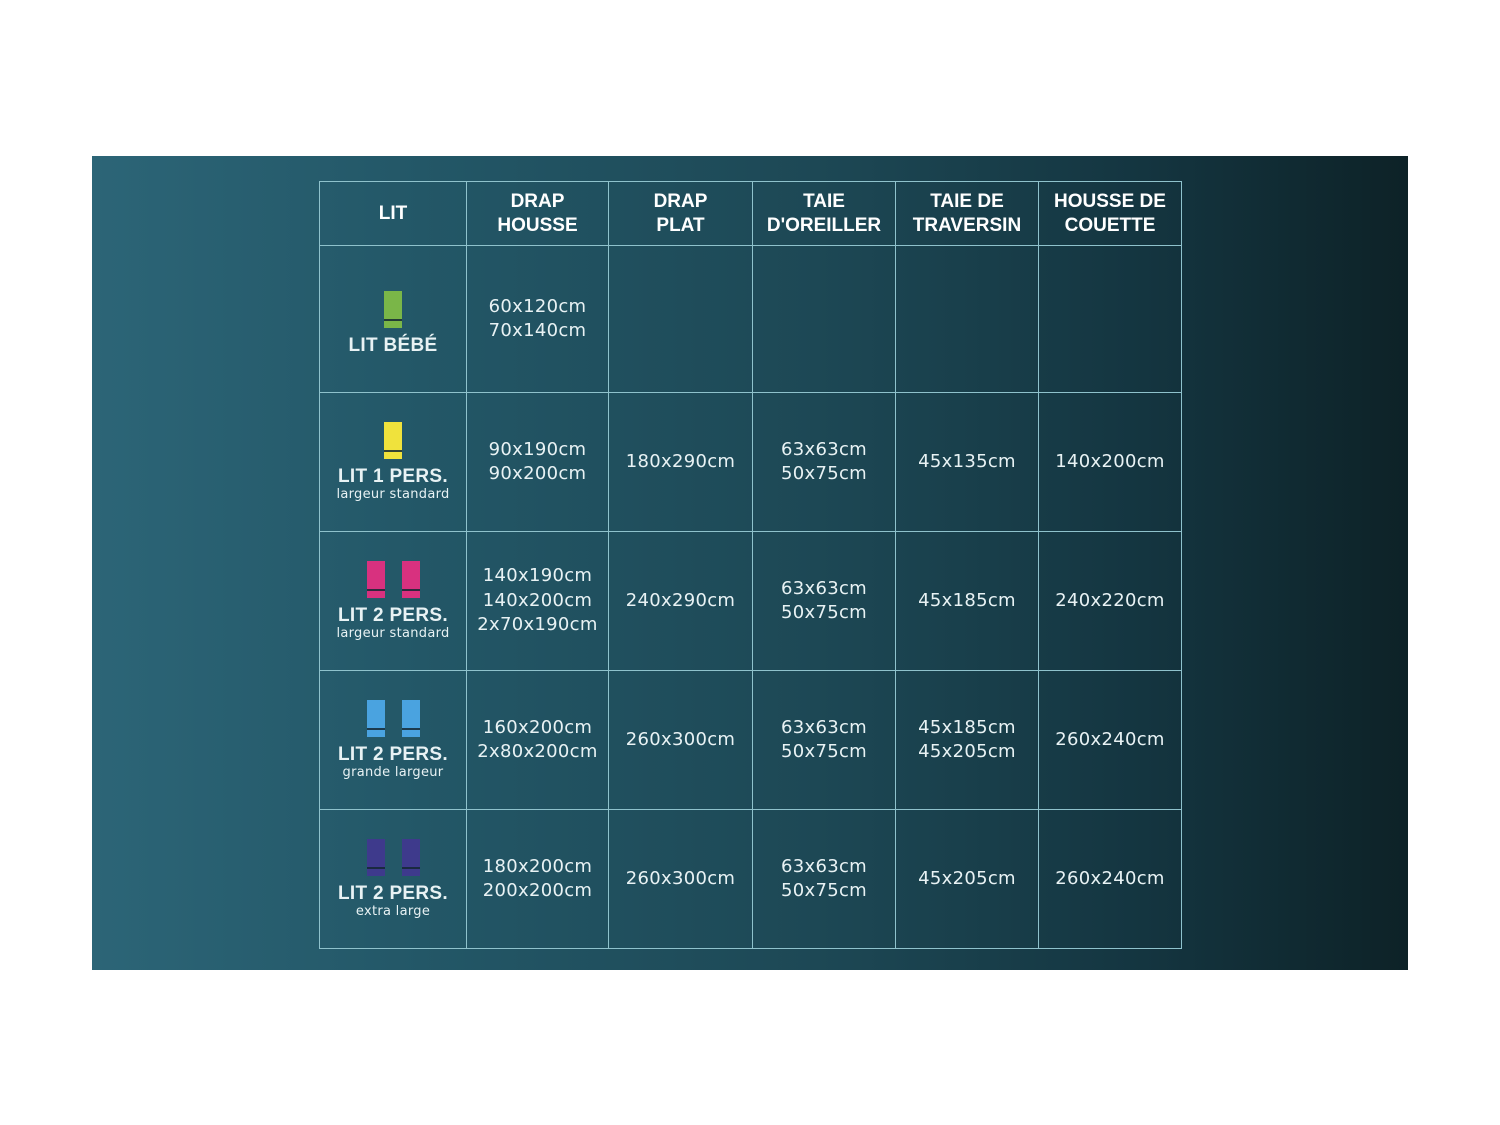 This screenshot has height=1125, width=1500. Describe the element at coordinates (393, 740) in the screenshot. I see `bed-type-cell: LIT 2 PERS. grande largeur` at that location.